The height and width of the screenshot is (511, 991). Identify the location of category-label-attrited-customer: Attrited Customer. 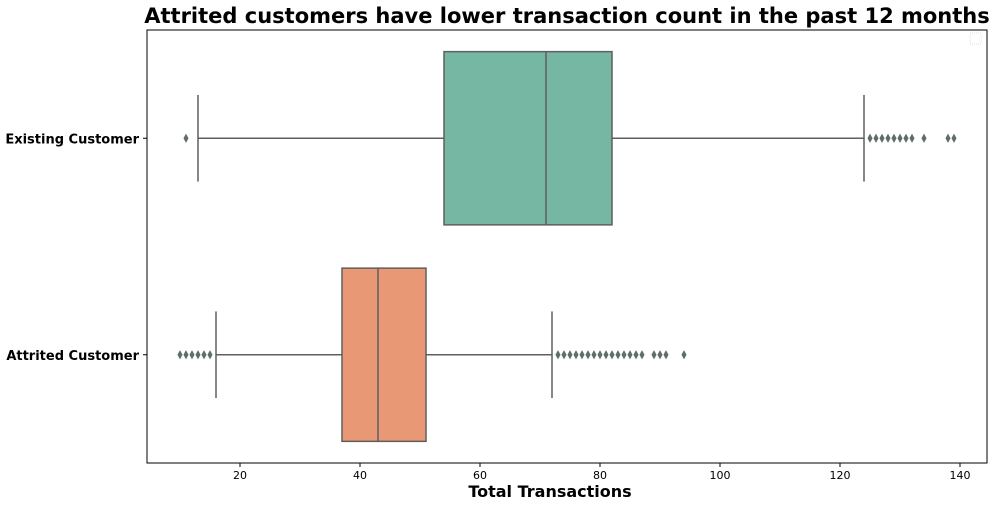
(72, 356).